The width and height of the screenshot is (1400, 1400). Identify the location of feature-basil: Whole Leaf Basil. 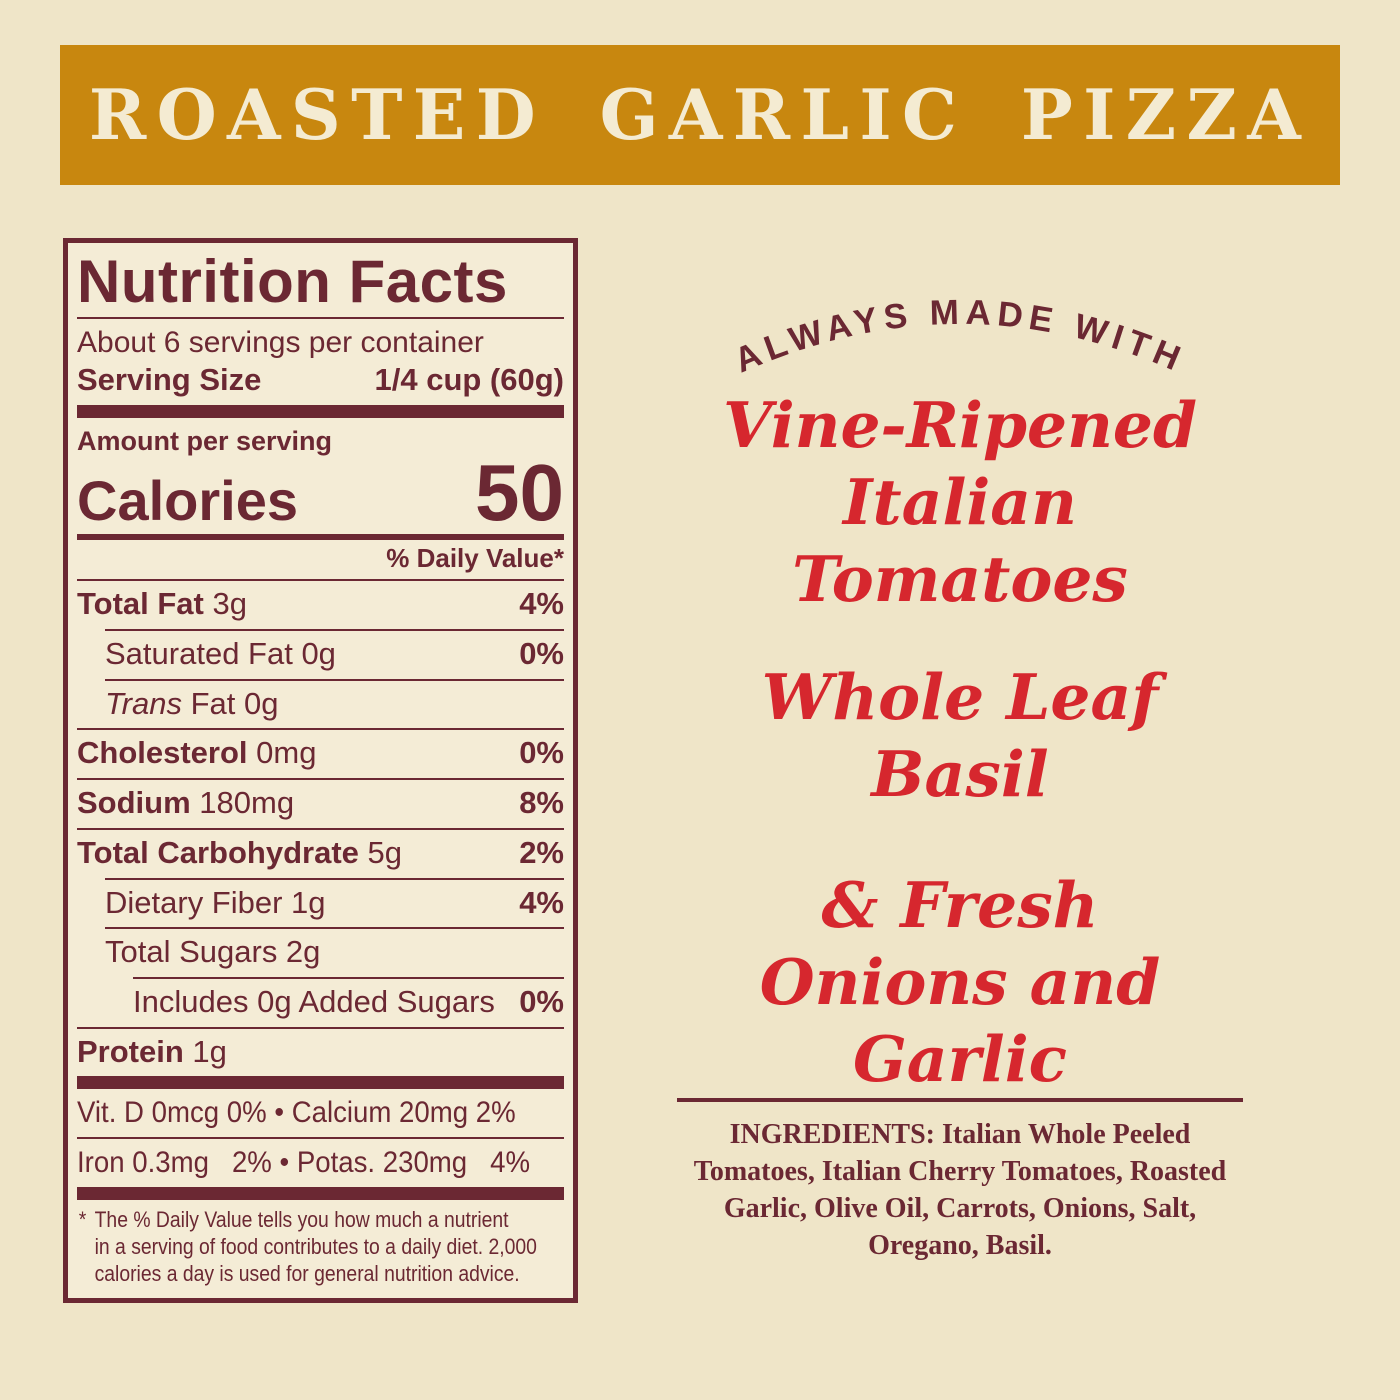
(960, 736).